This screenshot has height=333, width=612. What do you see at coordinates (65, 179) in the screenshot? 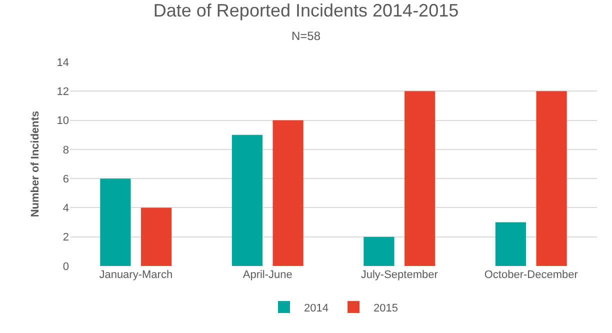
I see `y-tick-label: 6` at bounding box center [65, 179].